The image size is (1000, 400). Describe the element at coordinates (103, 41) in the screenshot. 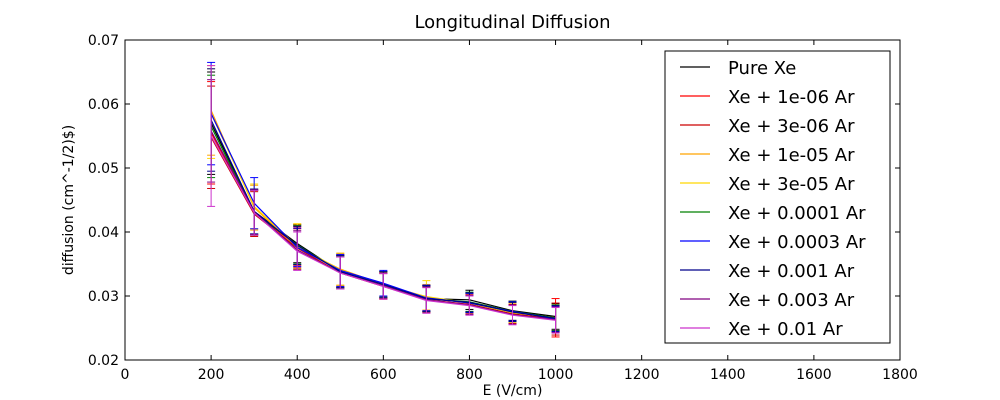

I see `y-tick-label: 0.07` at that location.